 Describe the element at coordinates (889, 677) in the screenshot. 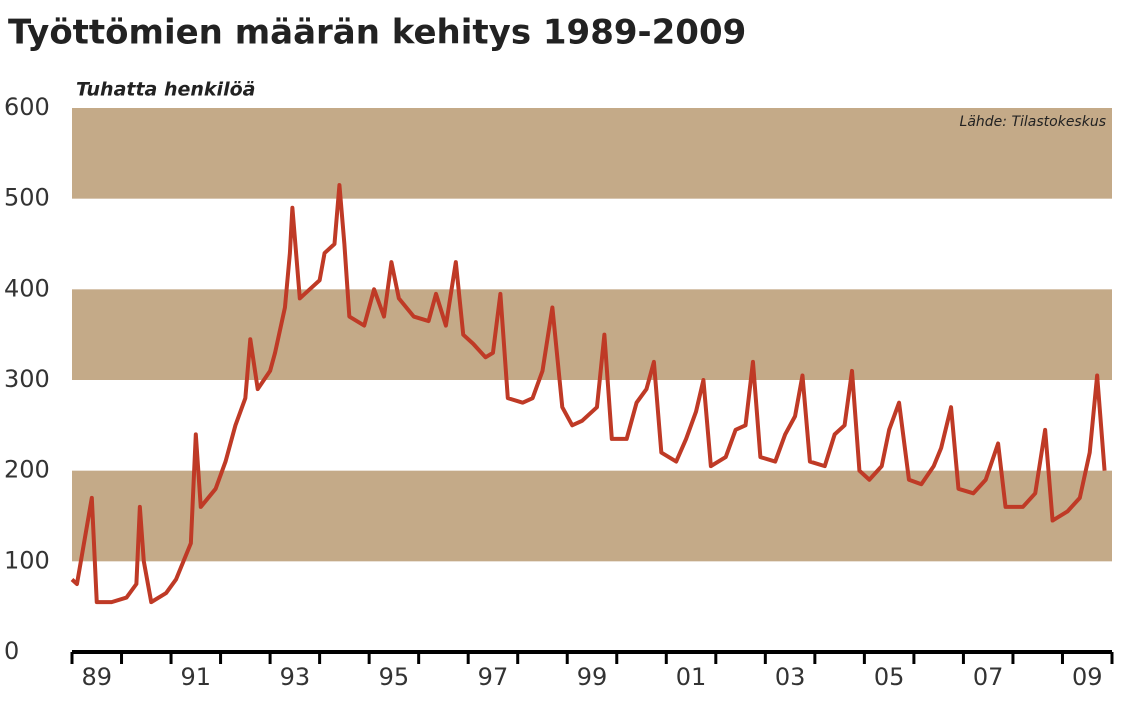

I see `x-tick-label: 05` at that location.